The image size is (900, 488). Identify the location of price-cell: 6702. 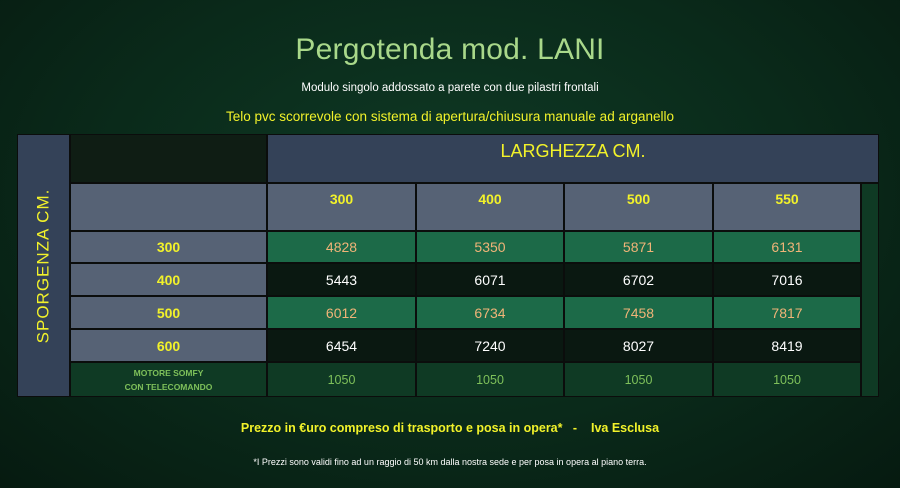
(638, 279).